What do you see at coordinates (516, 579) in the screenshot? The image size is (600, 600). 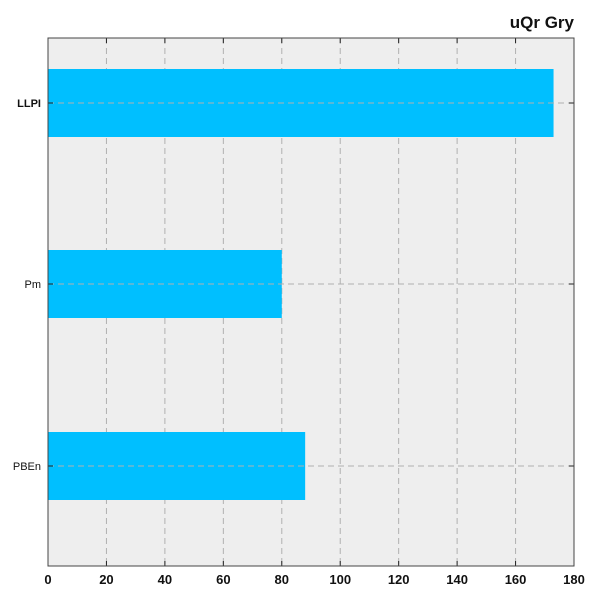 I see `x-tick-label: 160` at bounding box center [516, 579].